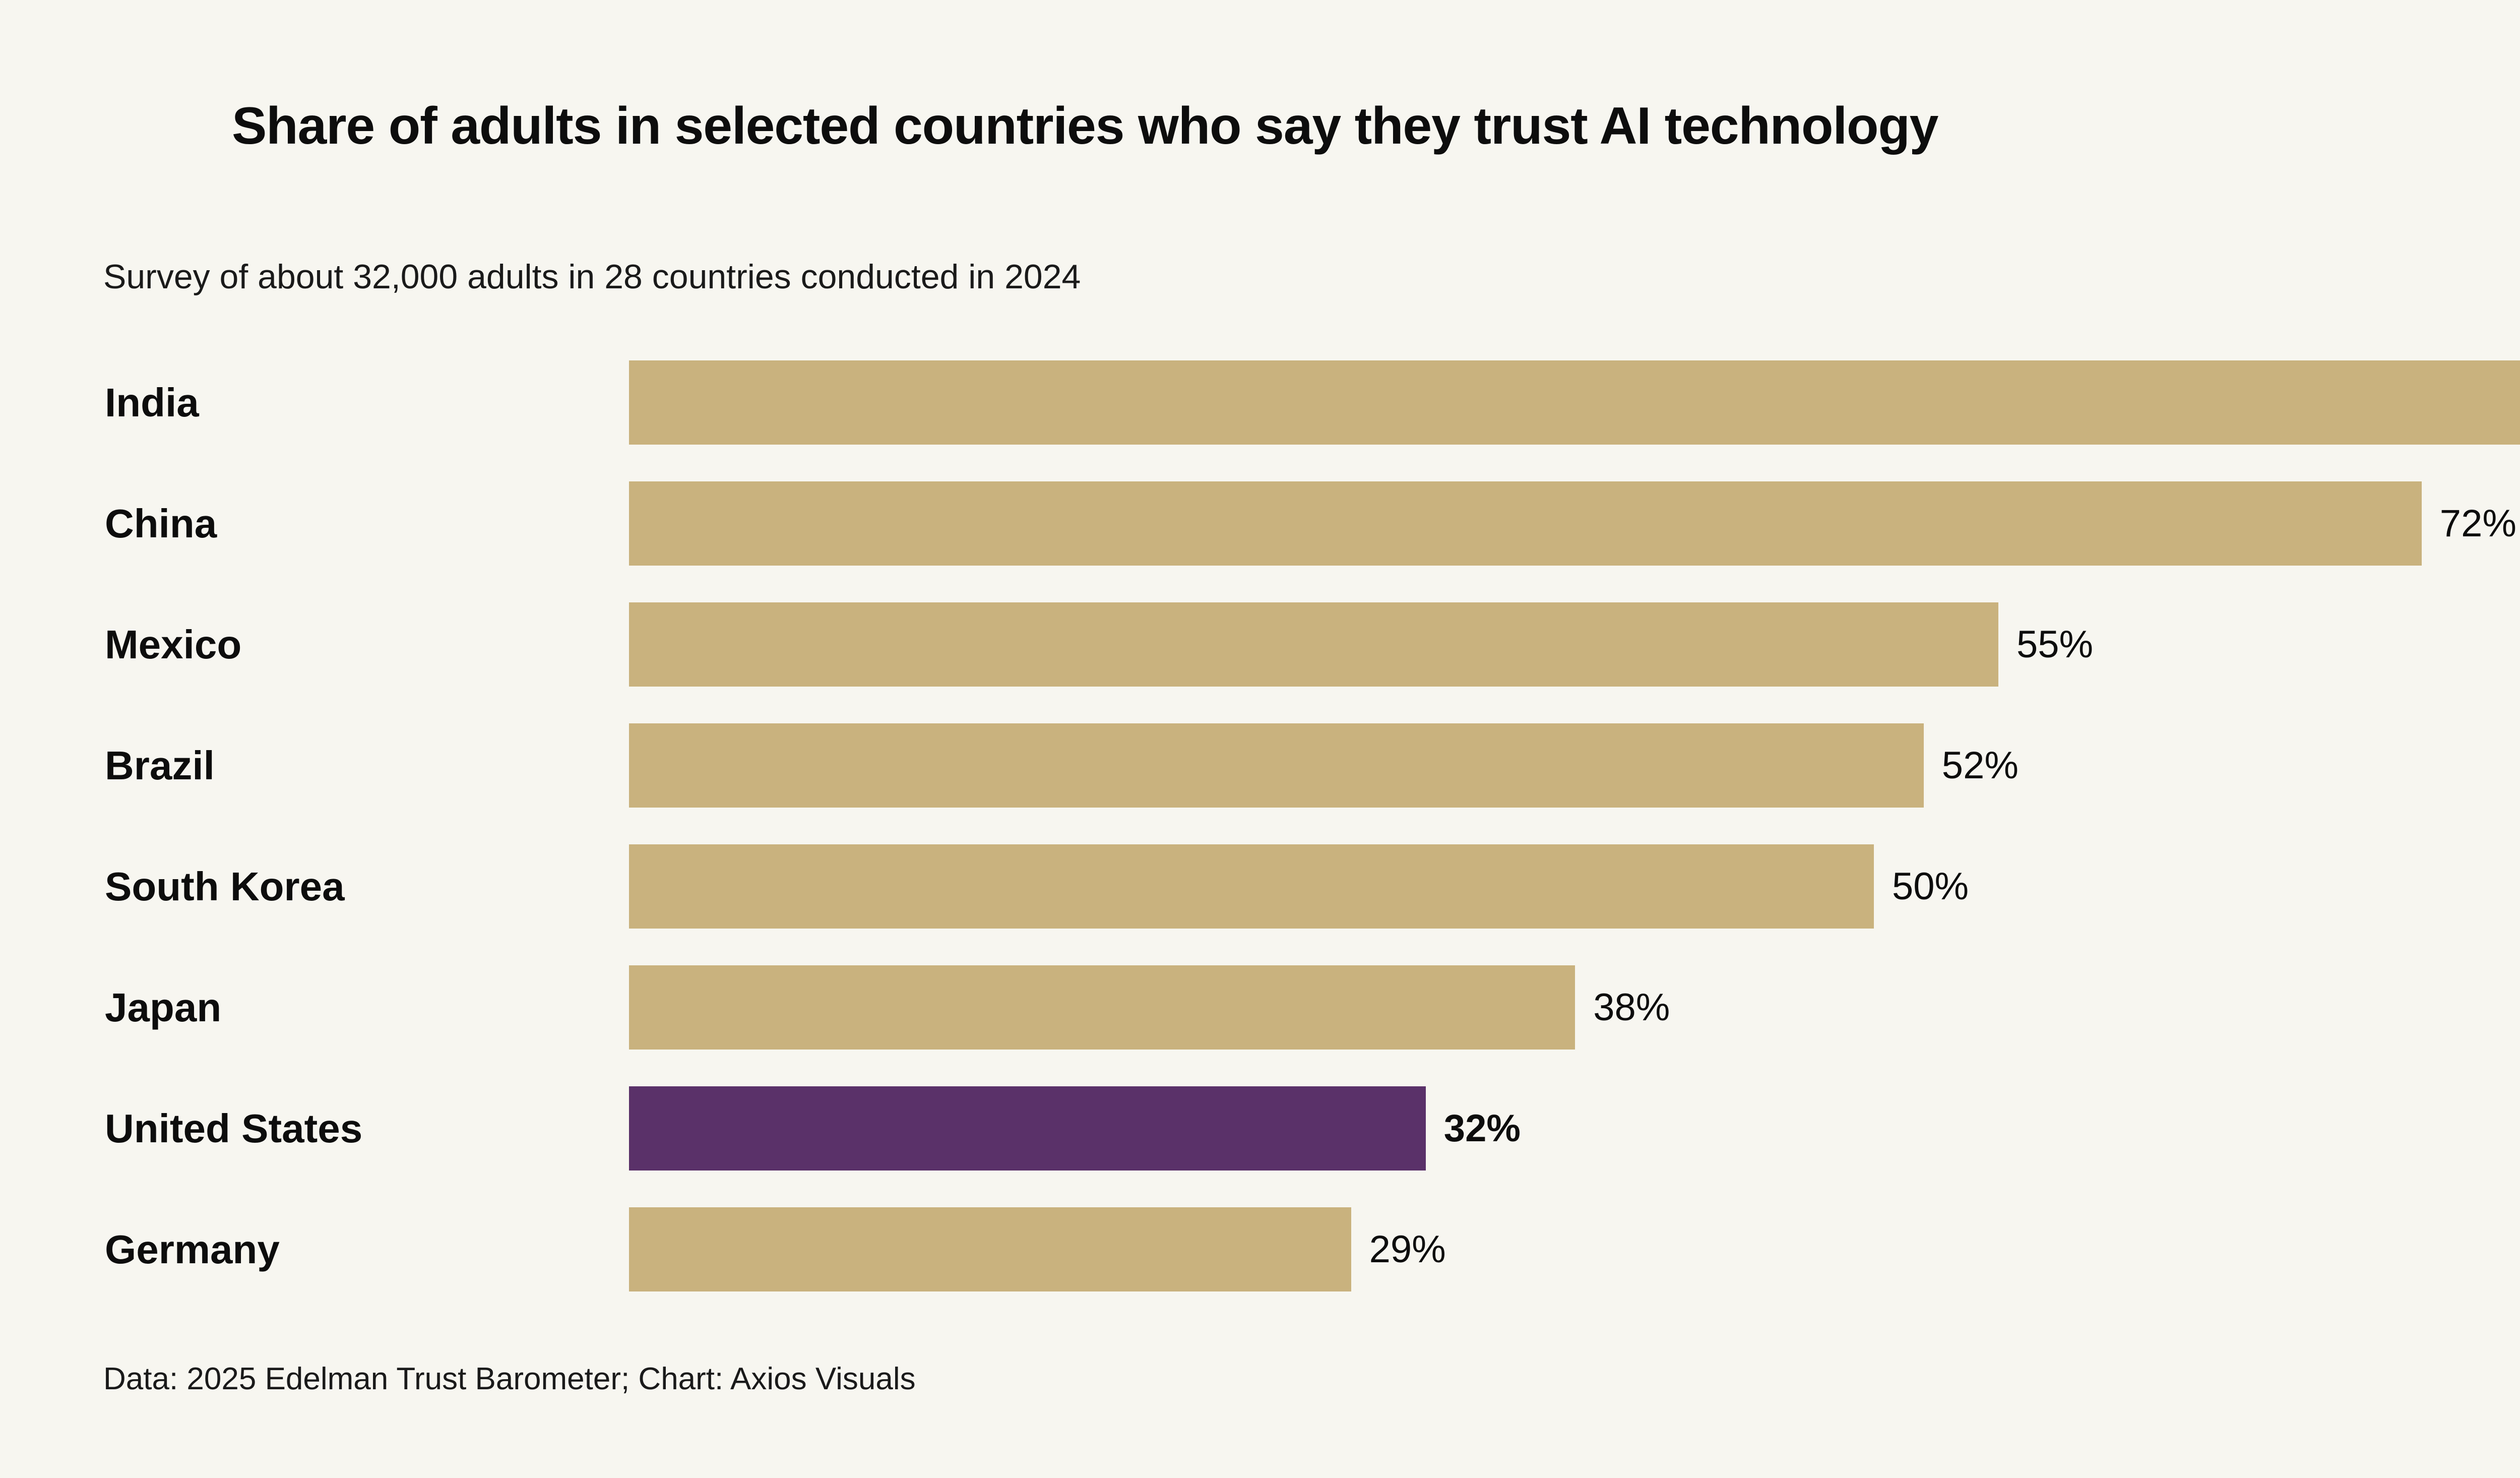  What do you see at coordinates (161, 523) in the screenshot?
I see `bar-category-label: China` at bounding box center [161, 523].